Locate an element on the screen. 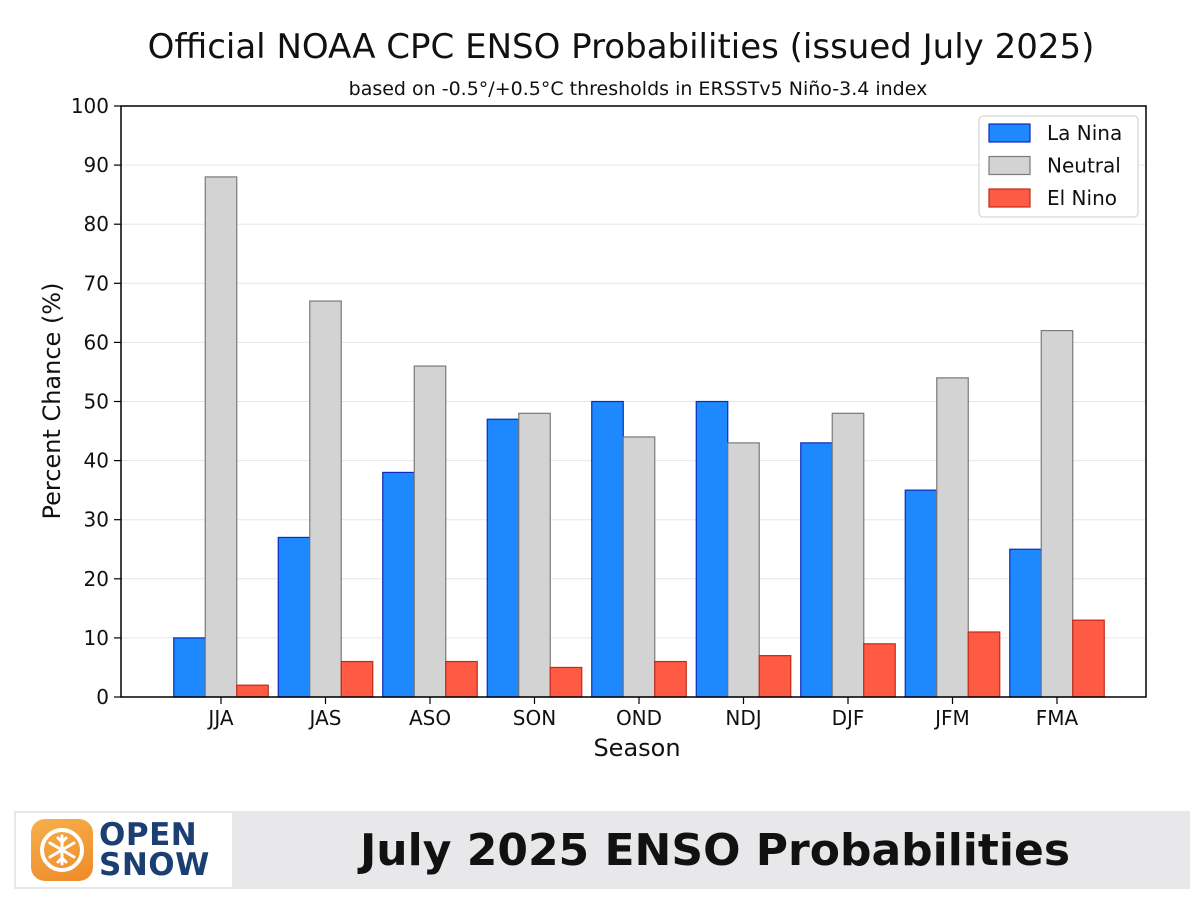 Image resolution: width=1200 pixels, height=900 pixels. opensnow-logo: OPEN SNOW is located at coordinates (124, 850).